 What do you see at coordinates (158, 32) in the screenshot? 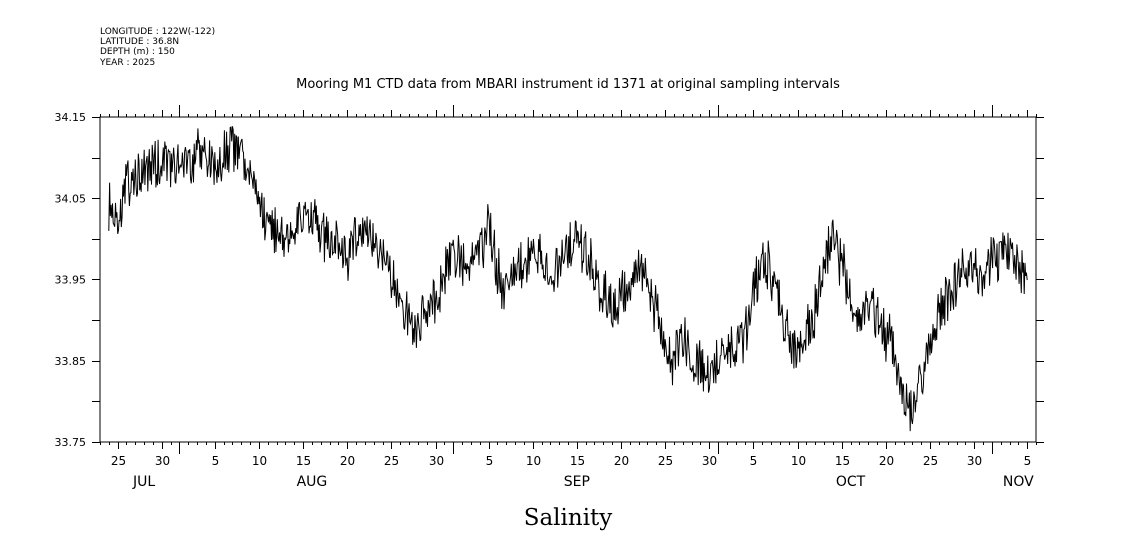
I see `longitude-label: LONGITUDE : 122W(-122)` at bounding box center [158, 32].